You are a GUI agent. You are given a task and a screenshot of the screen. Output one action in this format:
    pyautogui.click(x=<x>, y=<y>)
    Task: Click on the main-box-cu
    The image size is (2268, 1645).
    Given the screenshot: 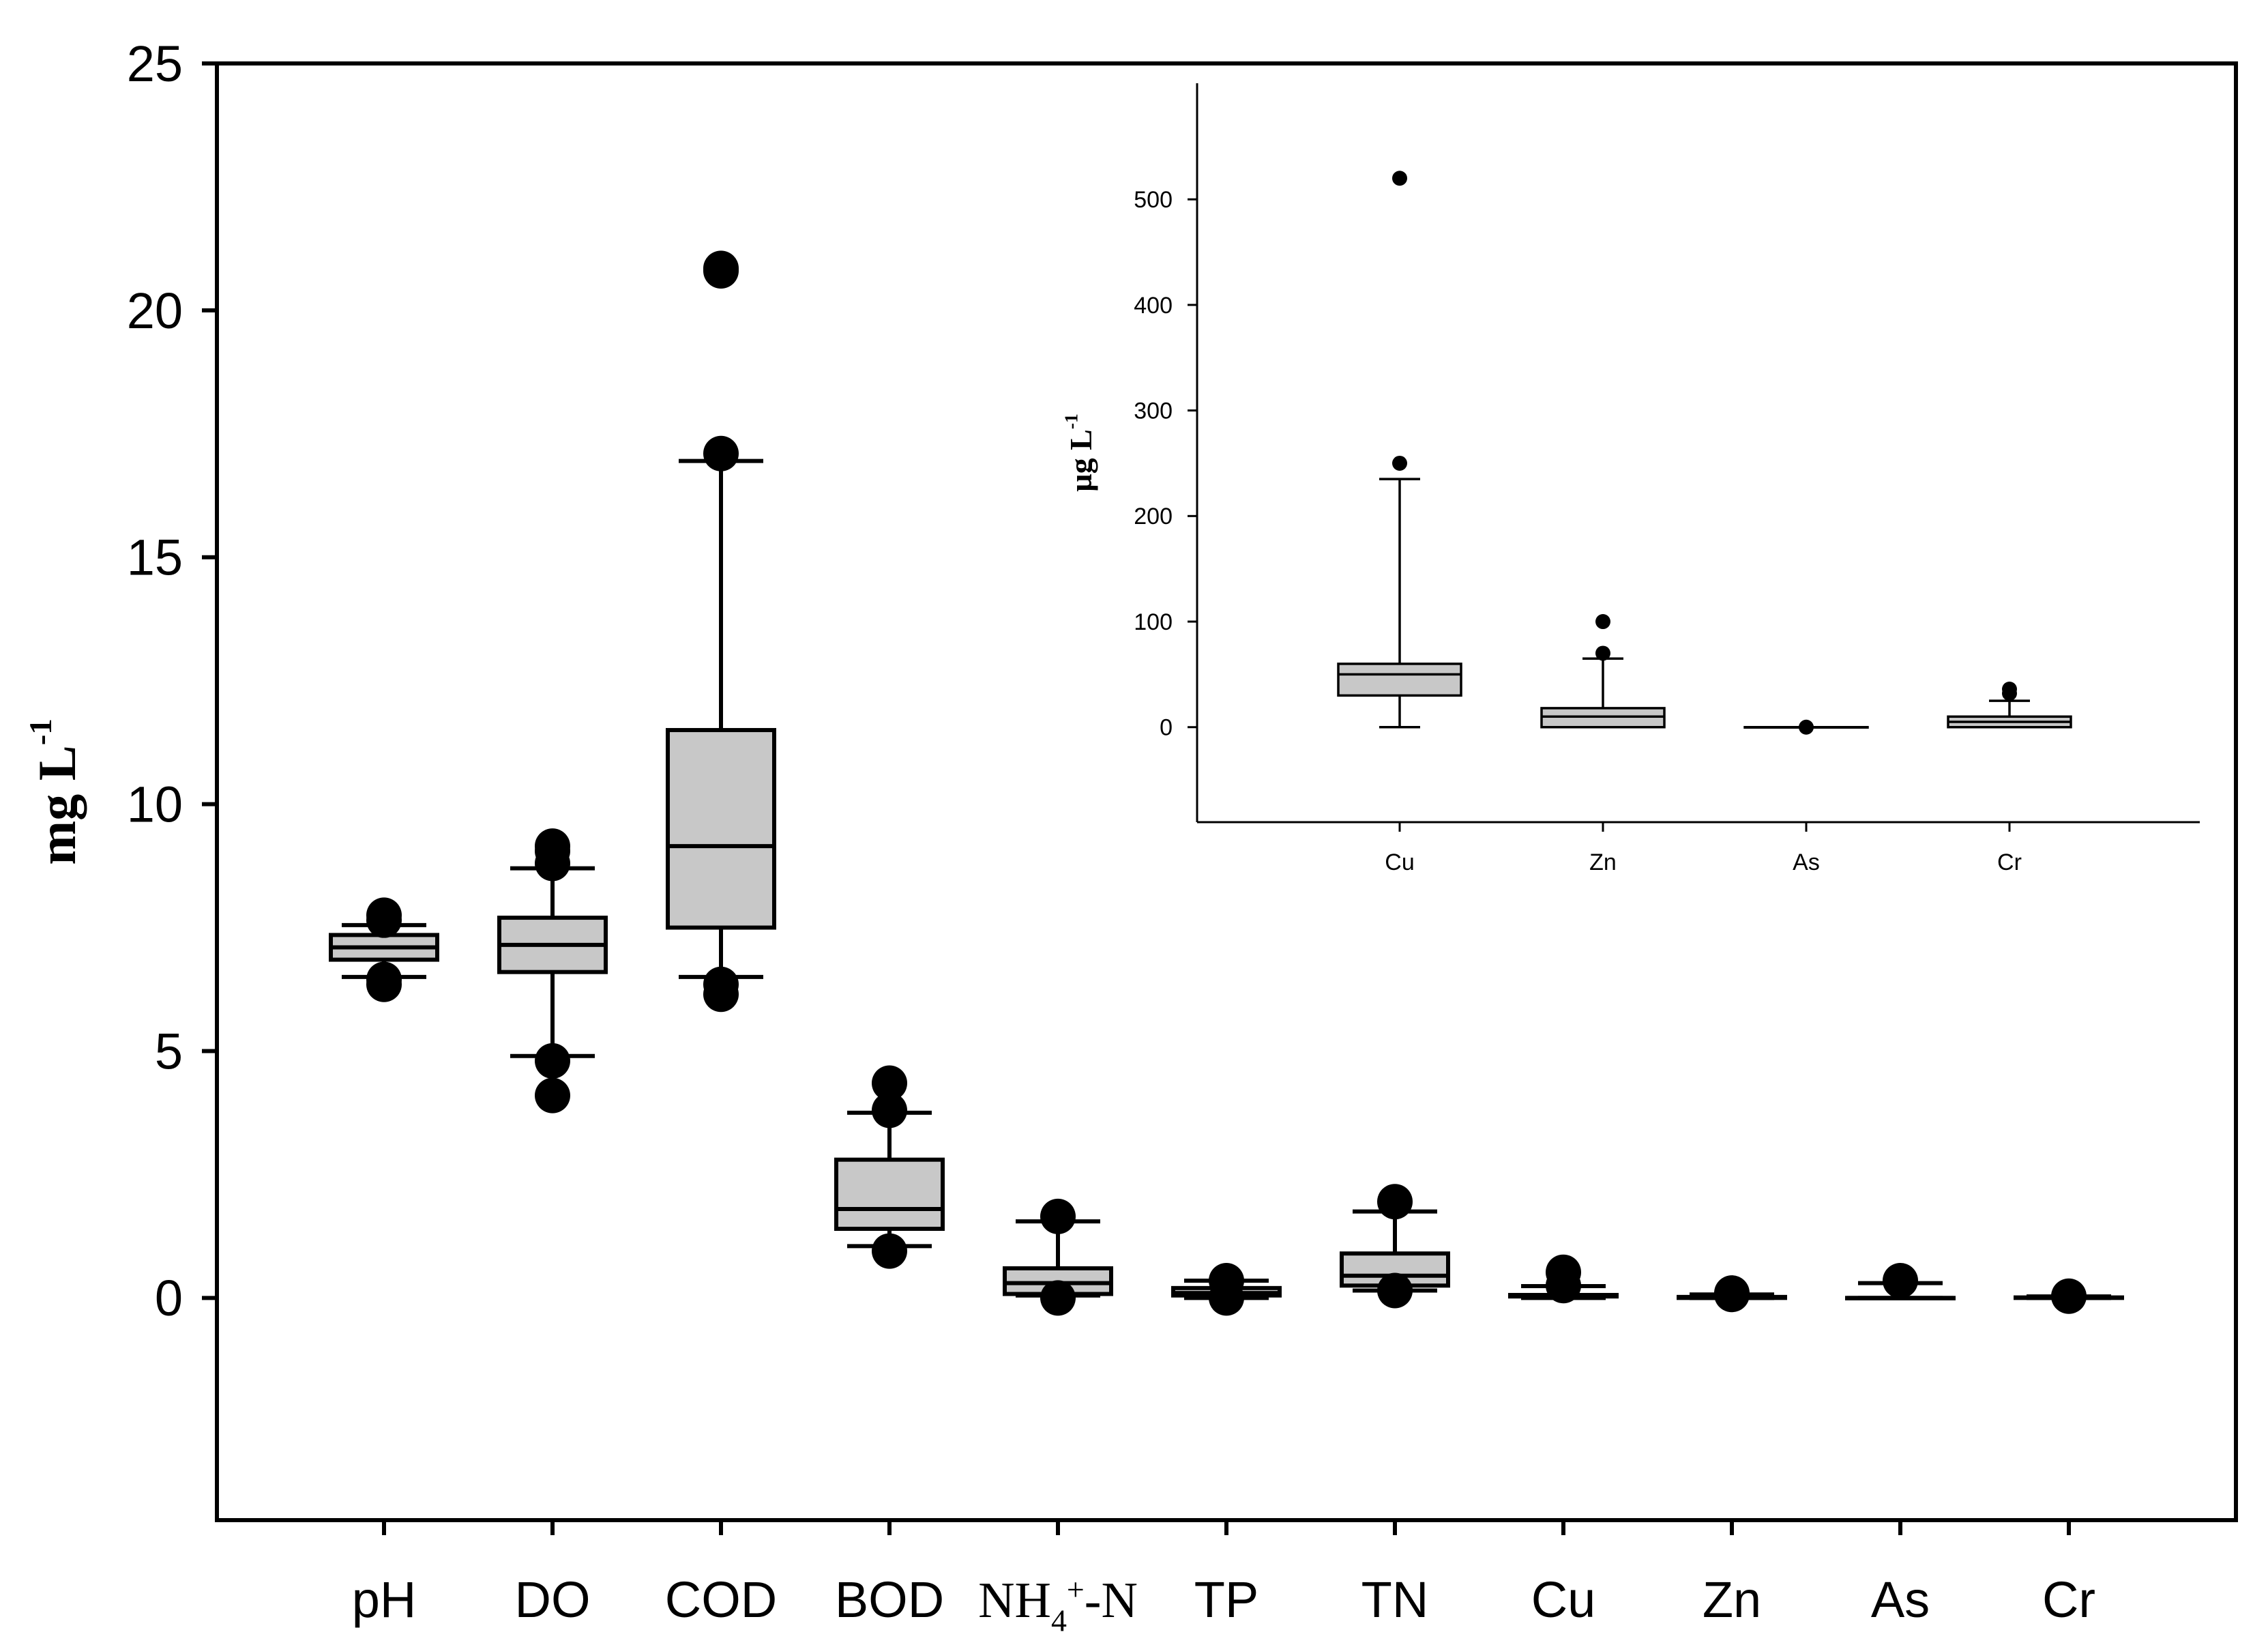 What is the action you would take?
    pyautogui.click(x=1563, y=1279)
    